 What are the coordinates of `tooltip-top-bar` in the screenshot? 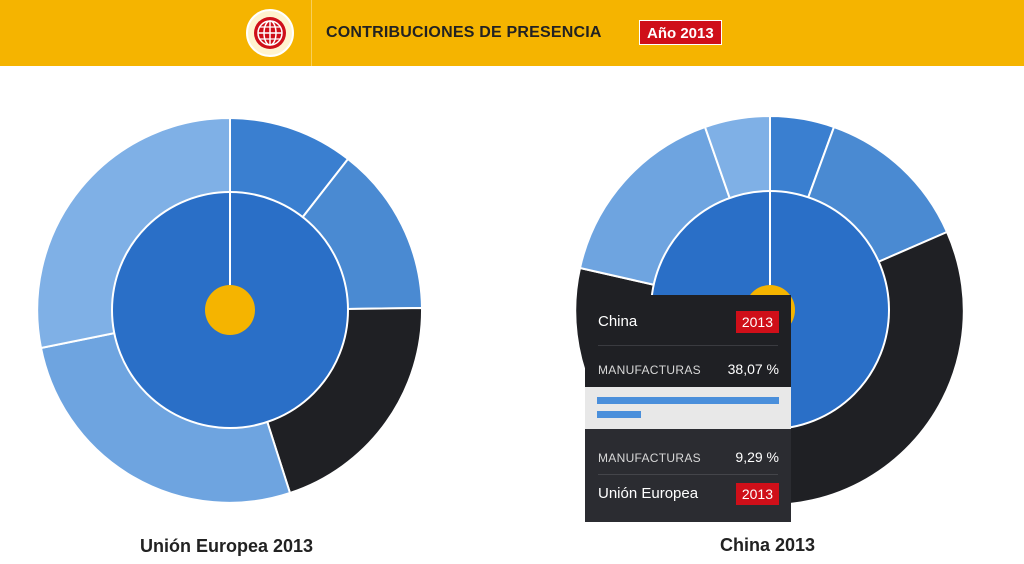 It's located at (688, 400).